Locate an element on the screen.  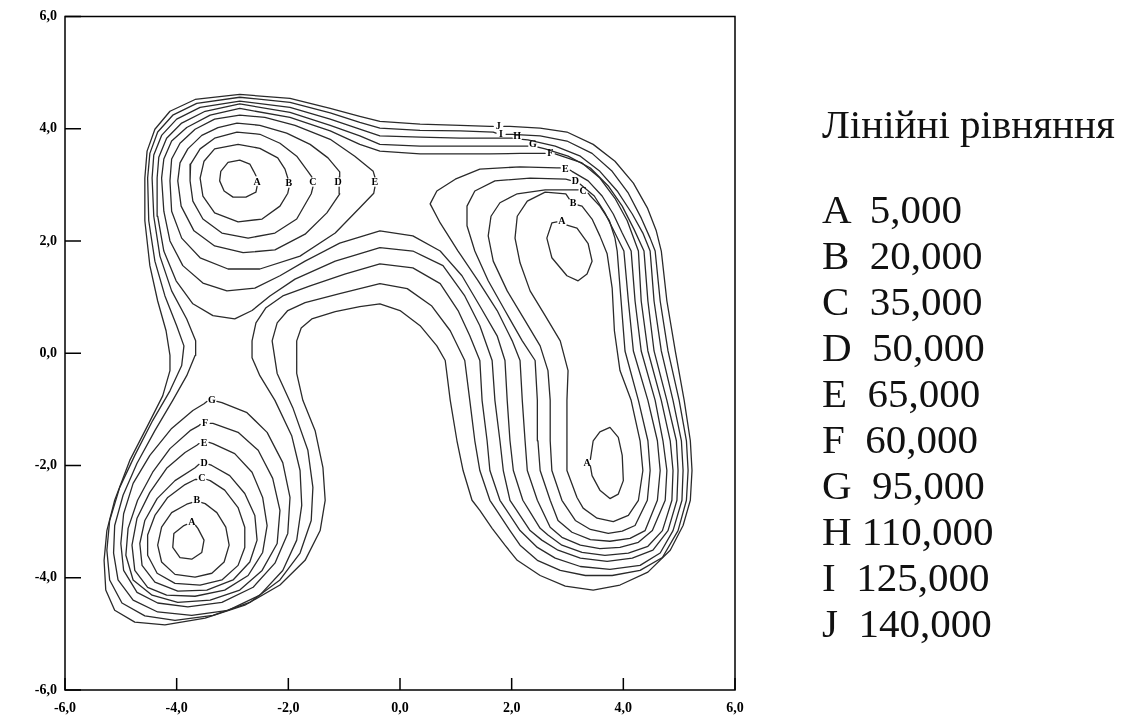
y-tick-label: 0,0 is located at coordinates (48, 352).